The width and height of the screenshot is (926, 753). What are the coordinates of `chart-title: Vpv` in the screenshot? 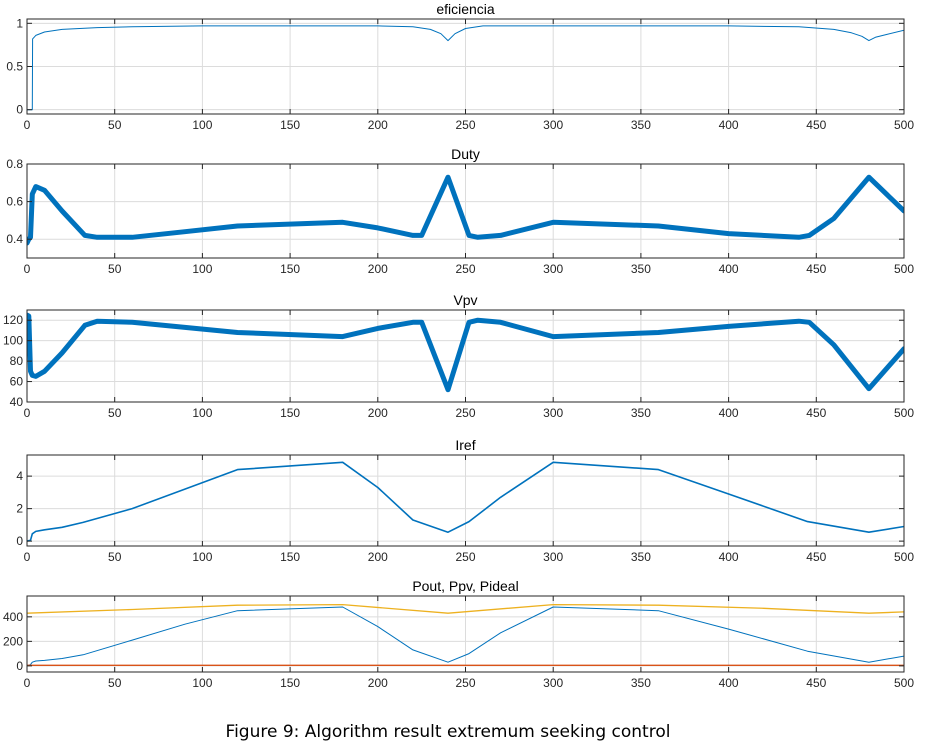 It's located at (465, 300).